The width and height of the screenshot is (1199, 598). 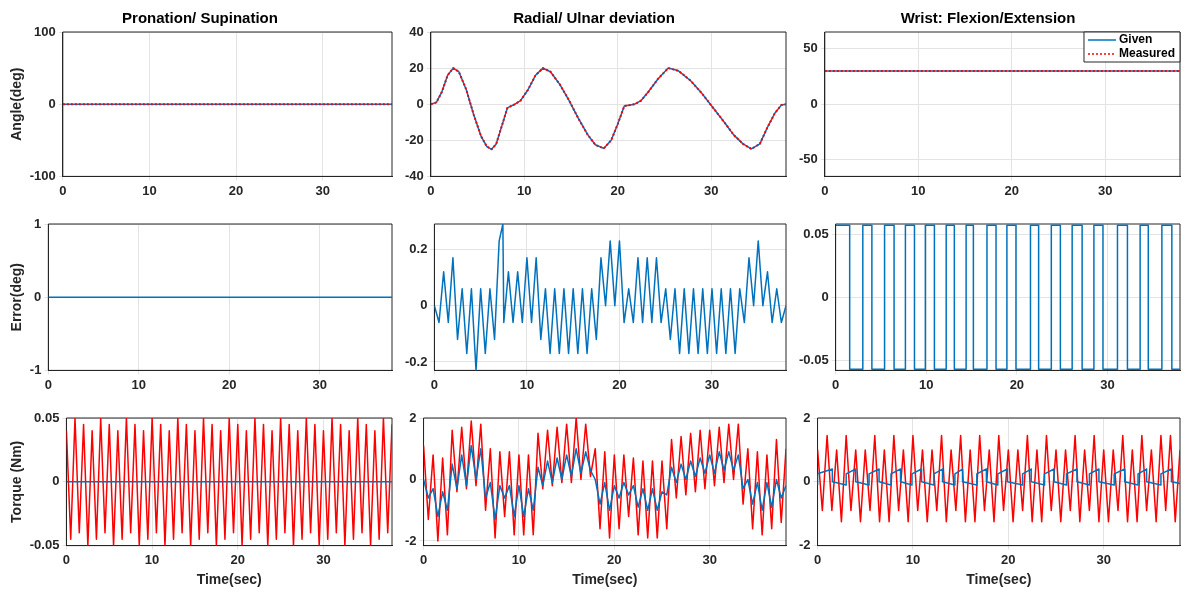 I want to click on y-tick-label: 20, so click(x=416, y=67).